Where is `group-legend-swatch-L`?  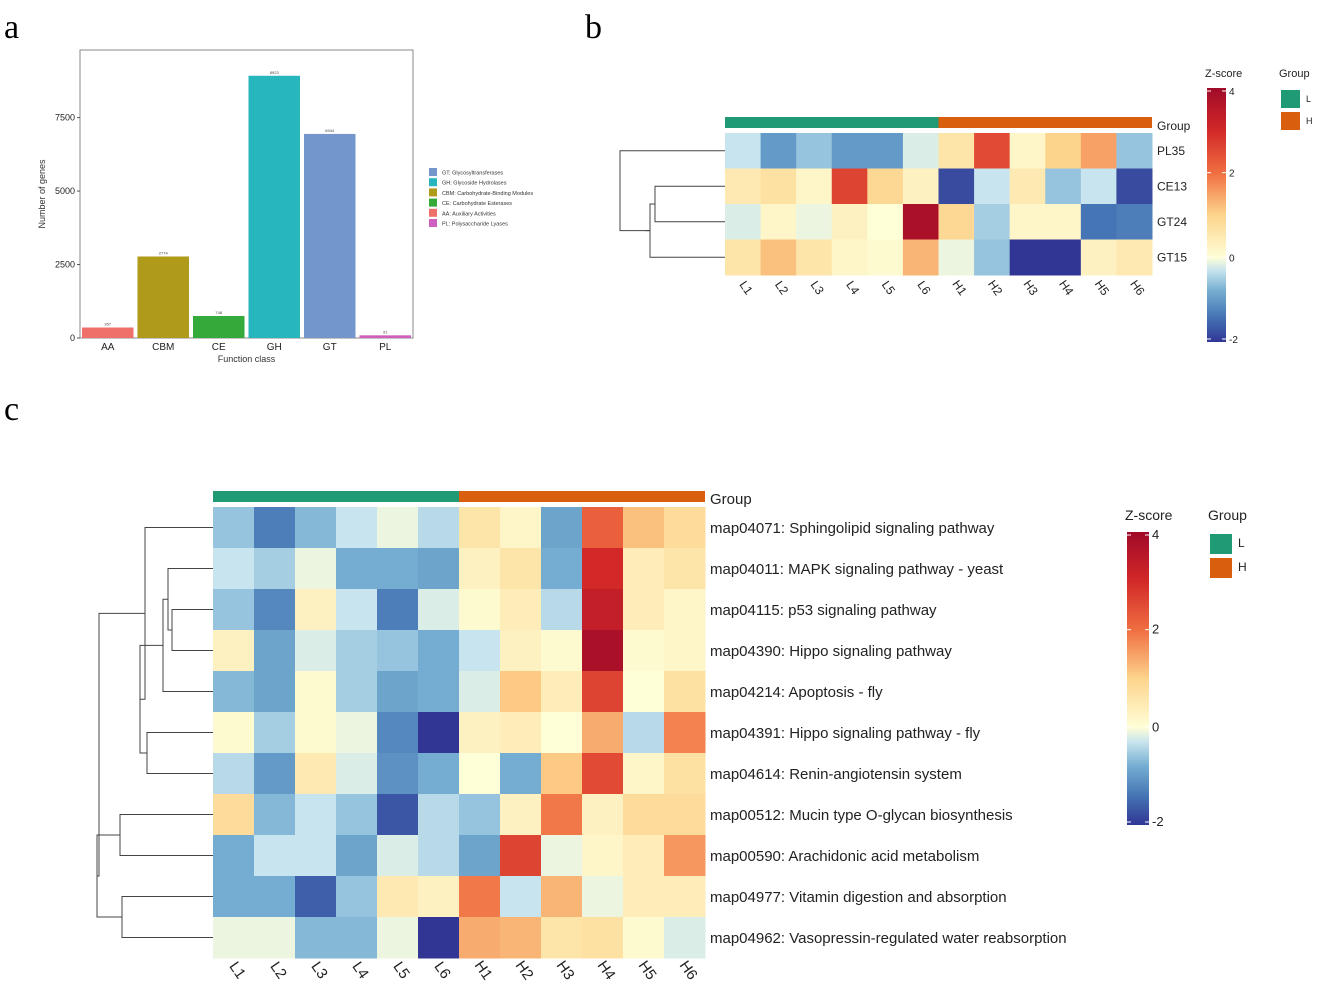
group-legend-swatch-L is located at coordinates (1290, 99).